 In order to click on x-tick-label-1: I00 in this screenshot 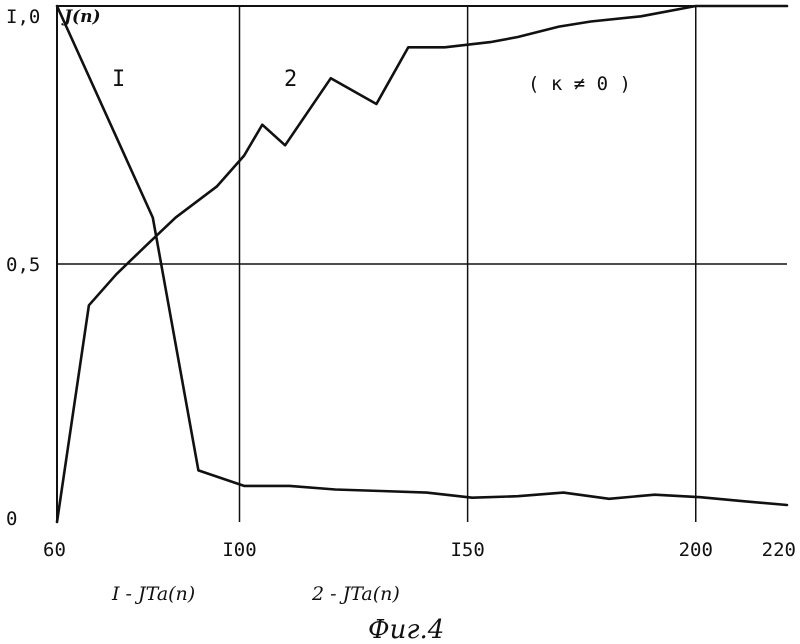, I will do `click(239, 550)`.